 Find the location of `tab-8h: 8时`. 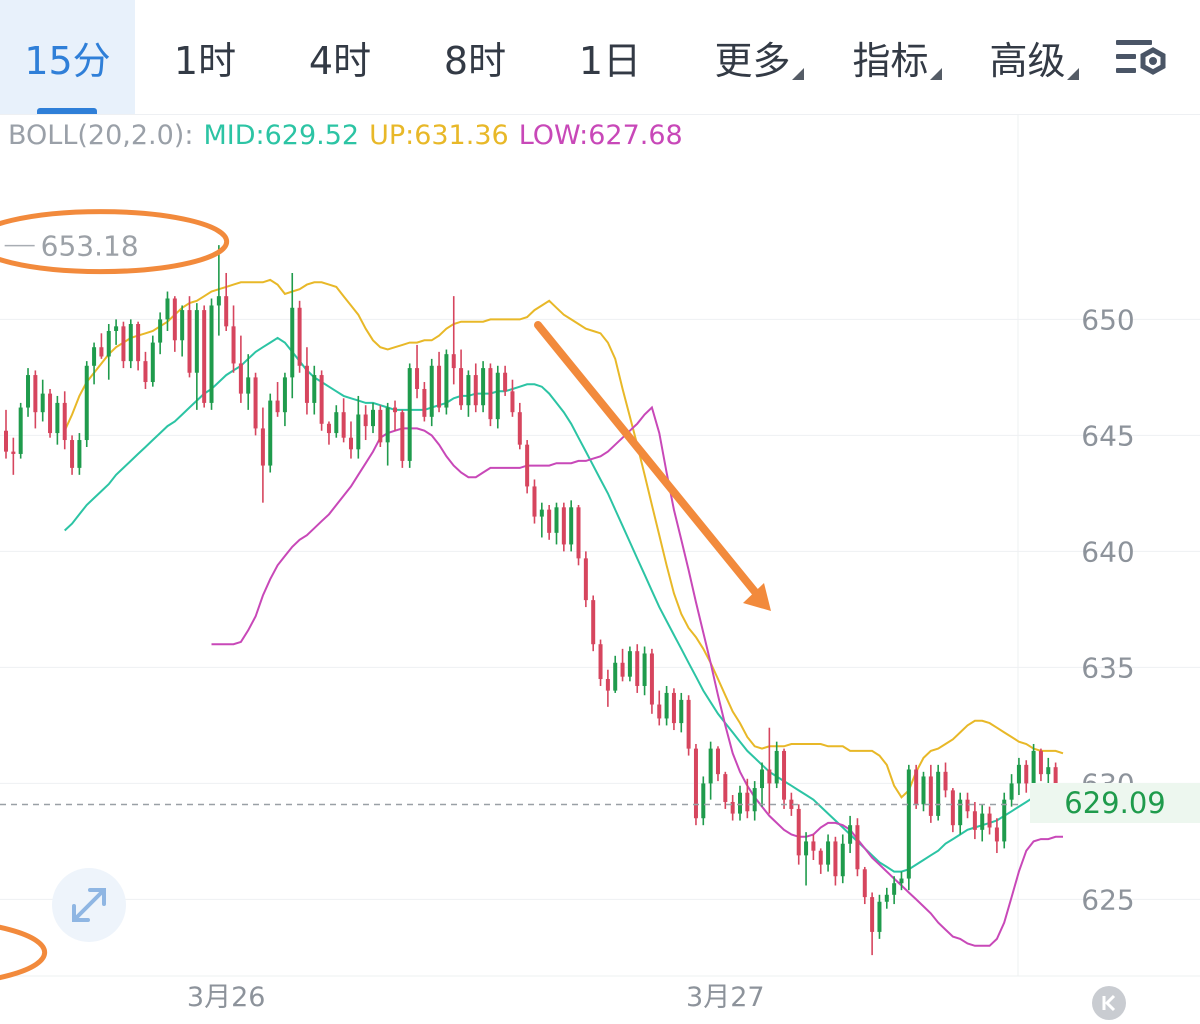

tab-8h: 8时 is located at coordinates (475, 57).